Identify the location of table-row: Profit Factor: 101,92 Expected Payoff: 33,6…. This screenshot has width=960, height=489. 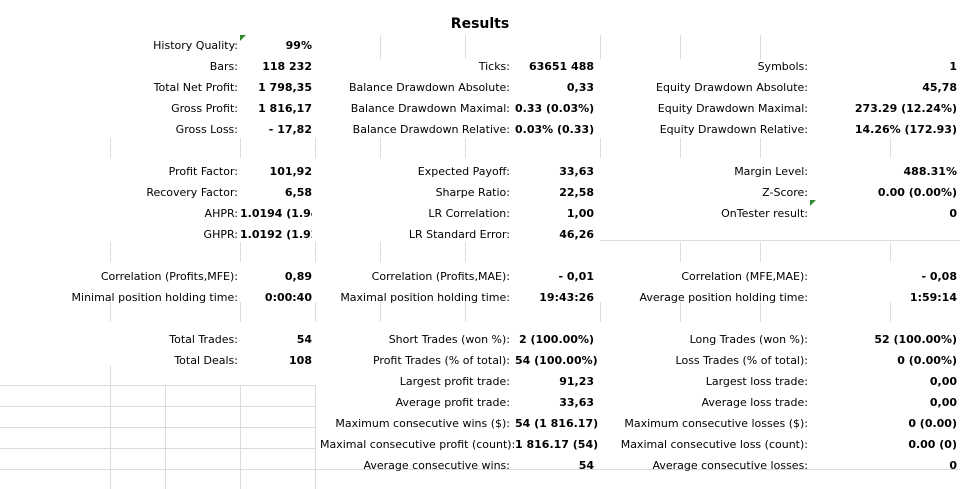
(480, 171).